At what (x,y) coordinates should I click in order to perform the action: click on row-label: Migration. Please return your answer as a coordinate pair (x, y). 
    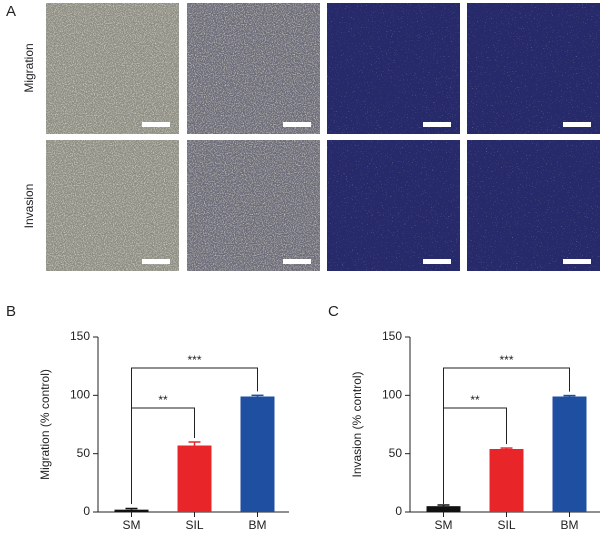
    Looking at the image, I should click on (29, 67).